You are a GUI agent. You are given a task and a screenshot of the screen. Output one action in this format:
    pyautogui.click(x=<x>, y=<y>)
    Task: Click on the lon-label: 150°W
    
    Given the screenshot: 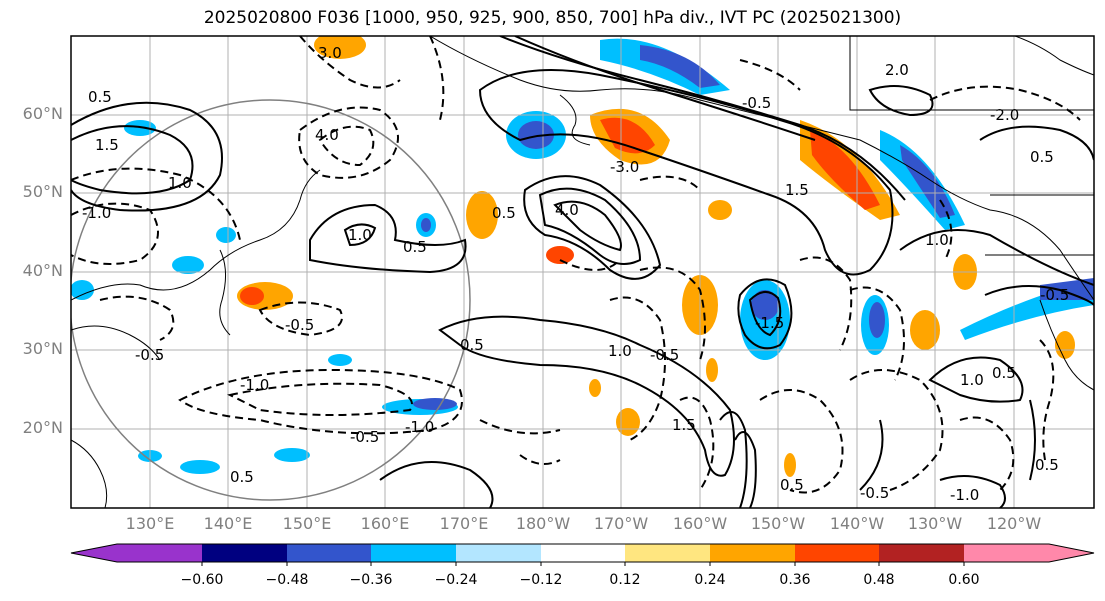 What is the action you would take?
    pyautogui.click(x=778, y=523)
    